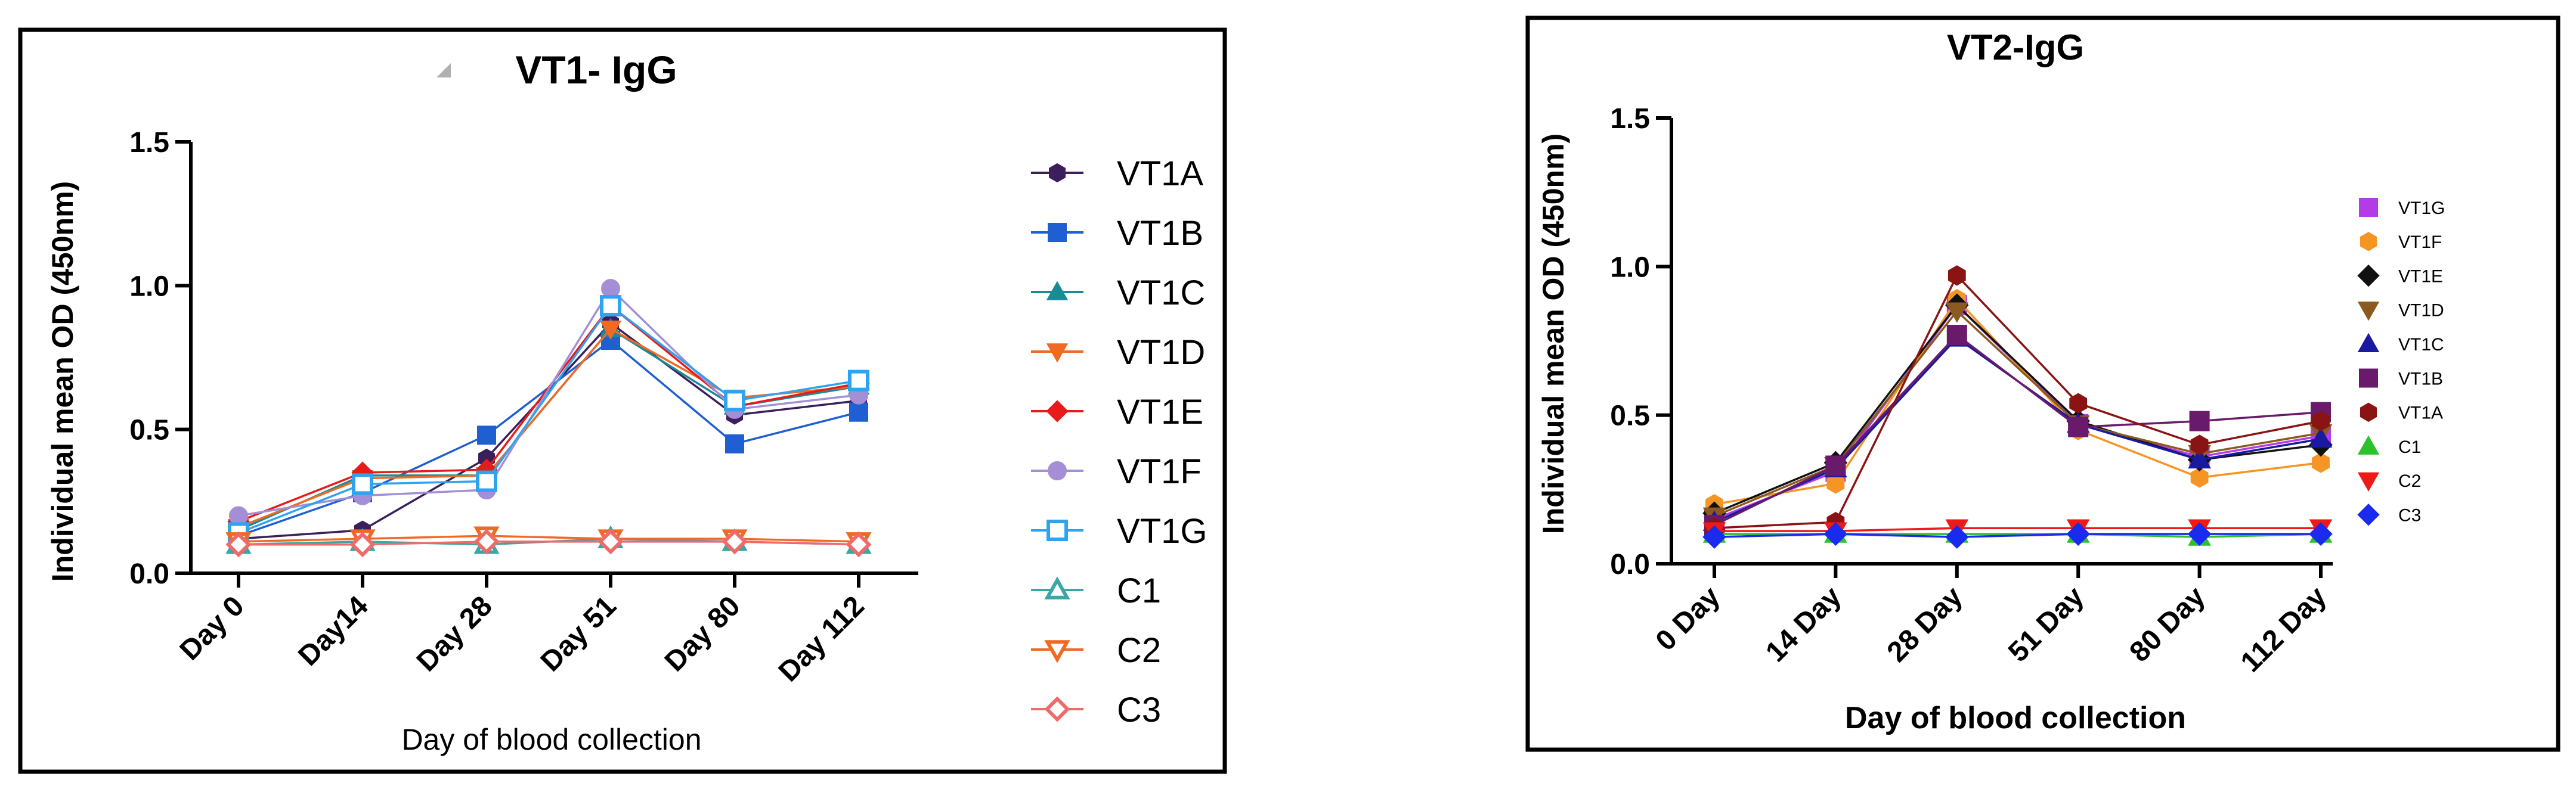 The image size is (2576, 789). Describe the element at coordinates (596, 70) in the screenshot. I see `chart-title: VT1- IgG` at that location.